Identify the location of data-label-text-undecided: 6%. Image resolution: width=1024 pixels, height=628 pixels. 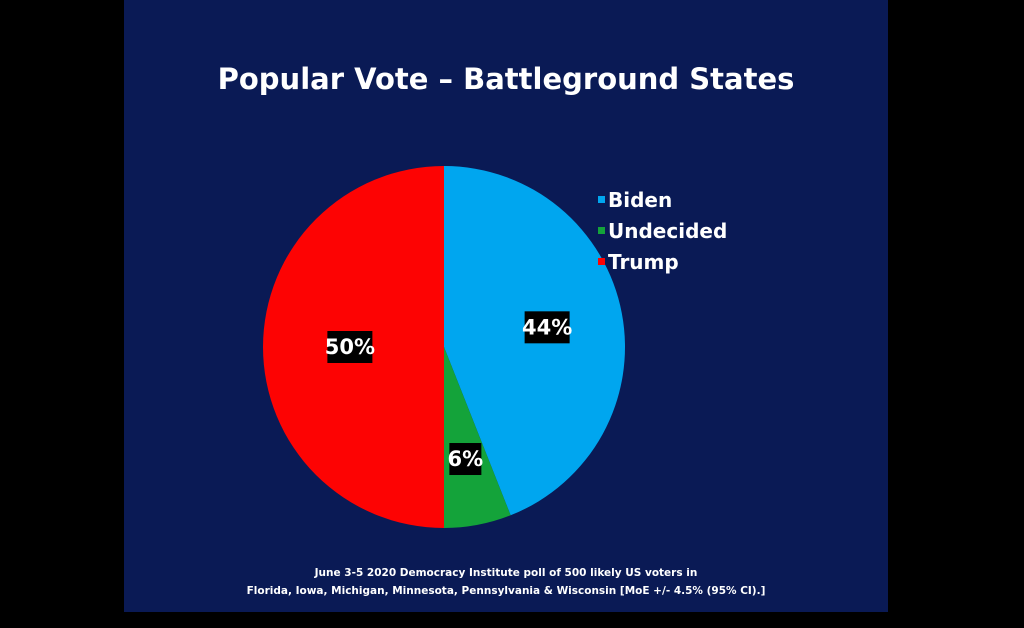
(466, 459).